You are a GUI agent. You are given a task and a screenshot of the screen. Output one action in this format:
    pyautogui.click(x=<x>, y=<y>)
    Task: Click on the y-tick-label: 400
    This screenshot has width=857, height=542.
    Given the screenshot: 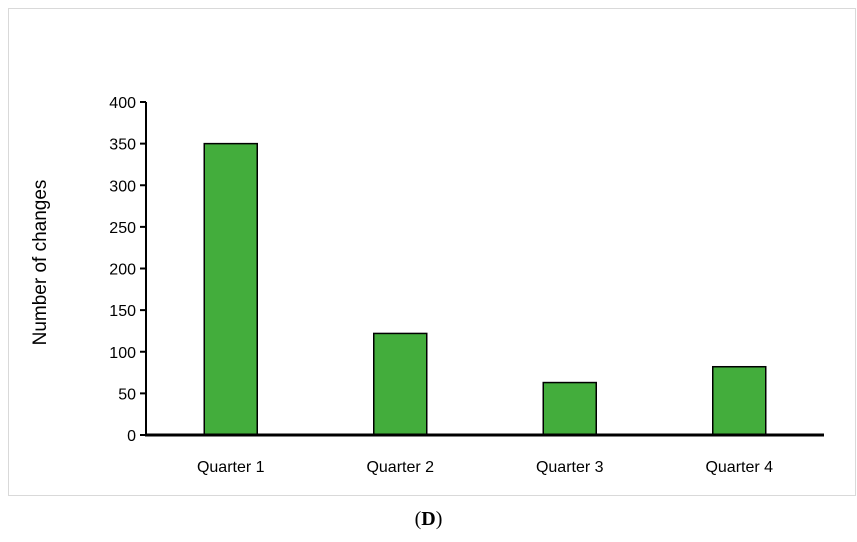 What is the action you would take?
    pyautogui.click(x=122, y=103)
    